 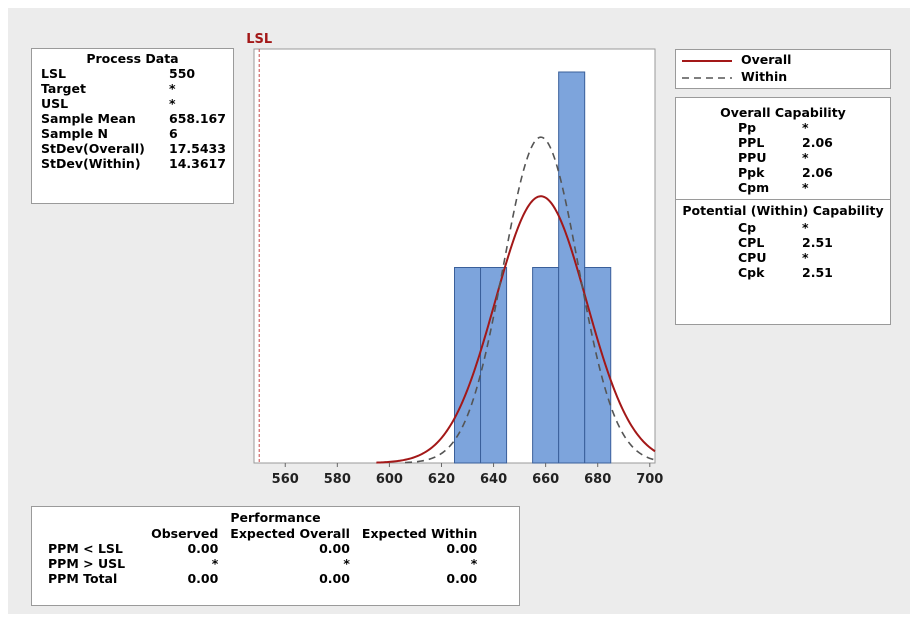 I want to click on stat-value: 6, so click(x=173, y=133).